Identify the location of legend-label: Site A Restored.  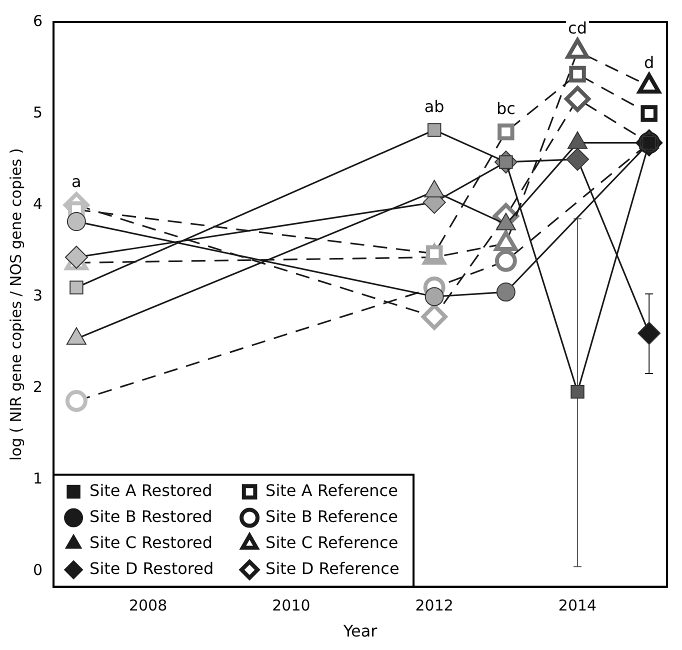
(151, 490).